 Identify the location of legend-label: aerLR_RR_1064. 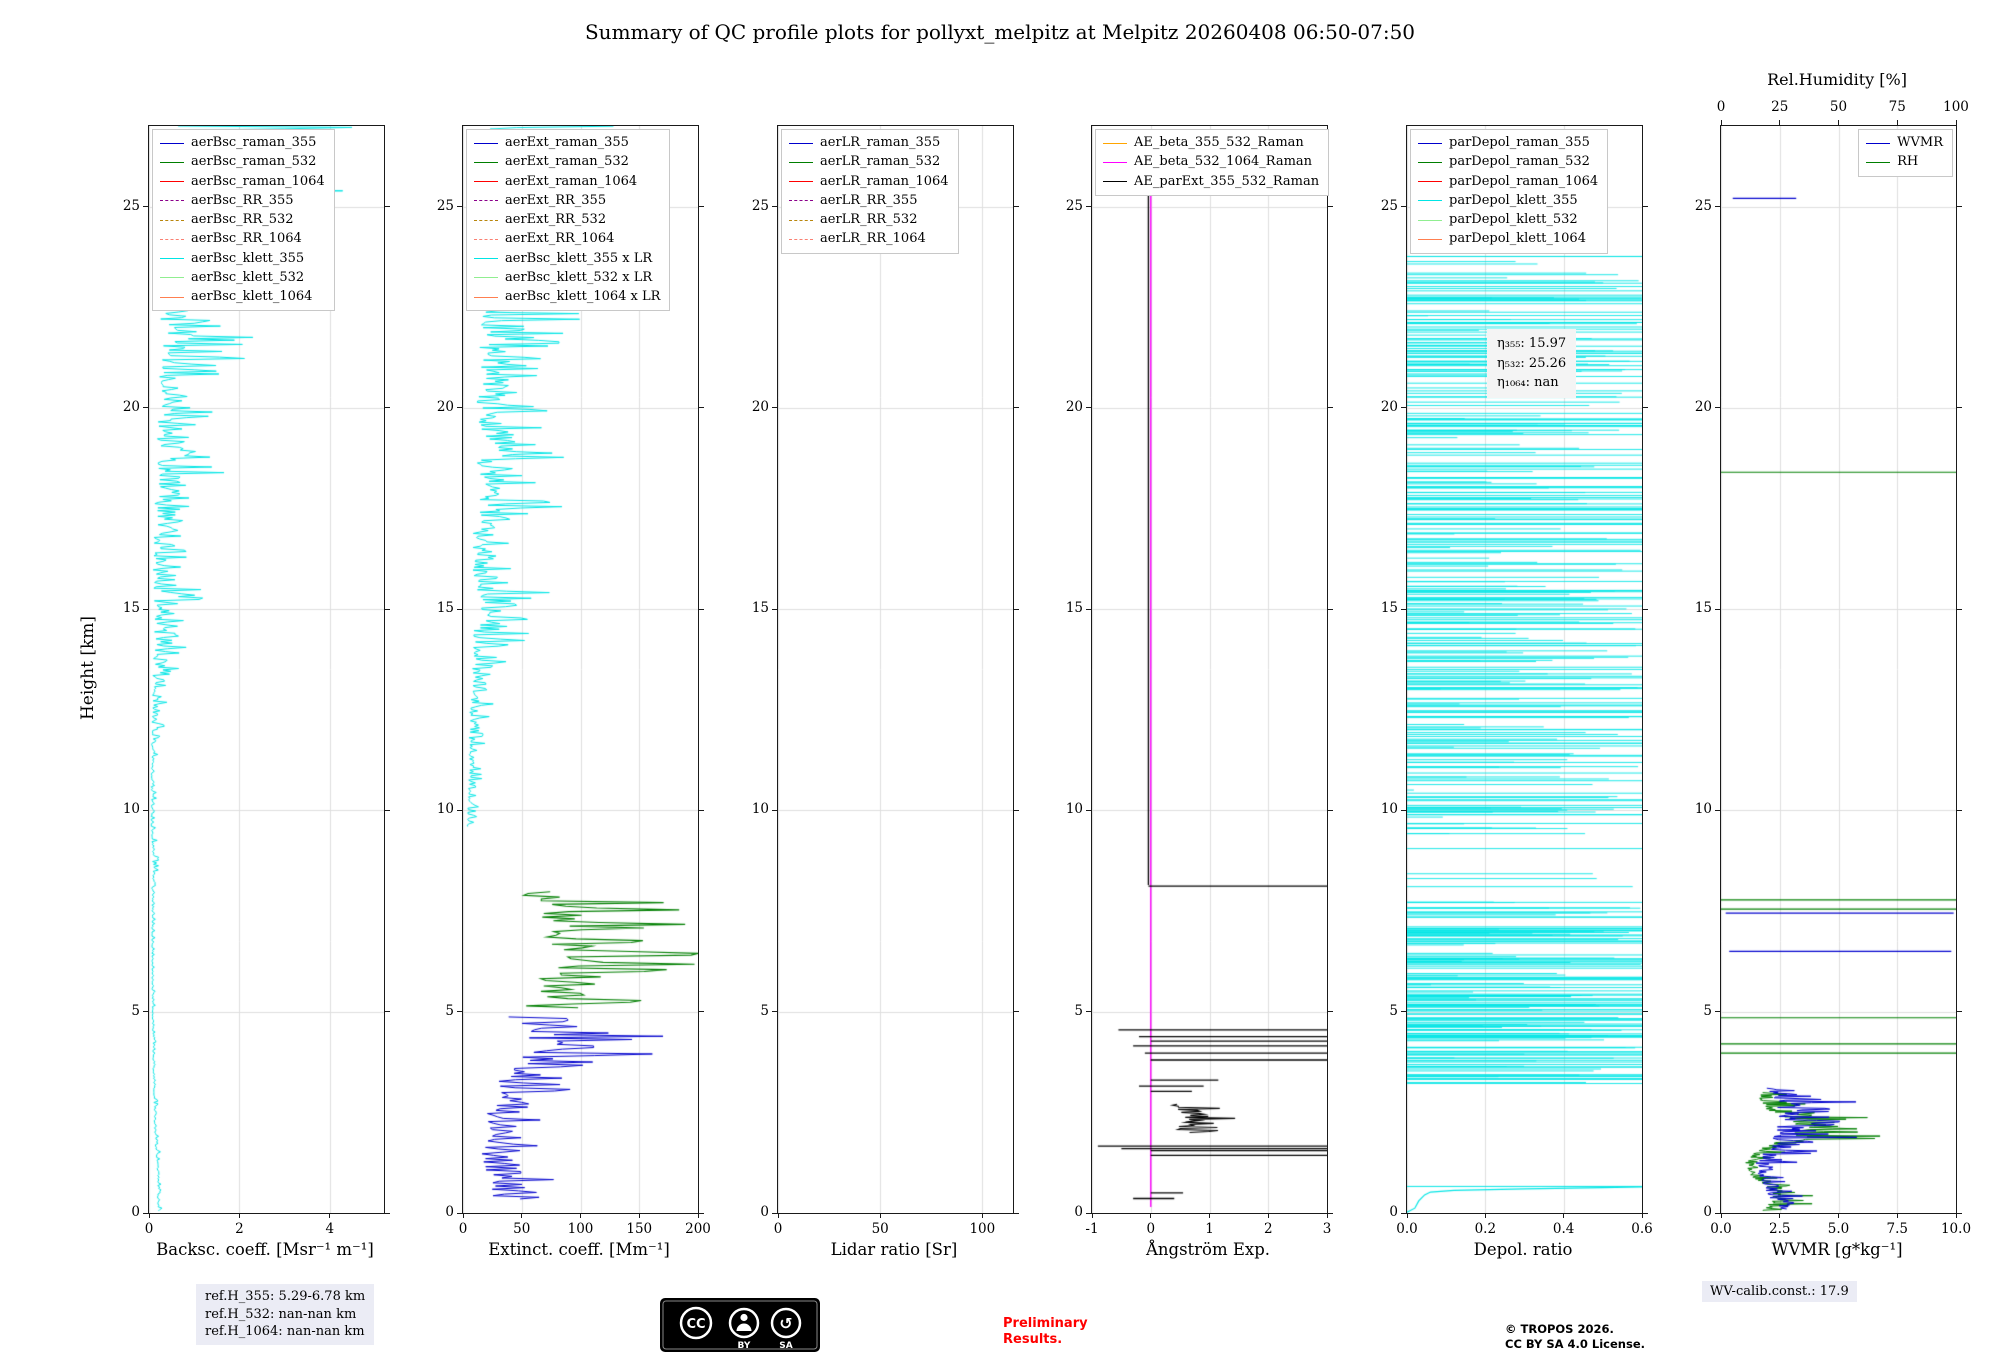
(873, 239).